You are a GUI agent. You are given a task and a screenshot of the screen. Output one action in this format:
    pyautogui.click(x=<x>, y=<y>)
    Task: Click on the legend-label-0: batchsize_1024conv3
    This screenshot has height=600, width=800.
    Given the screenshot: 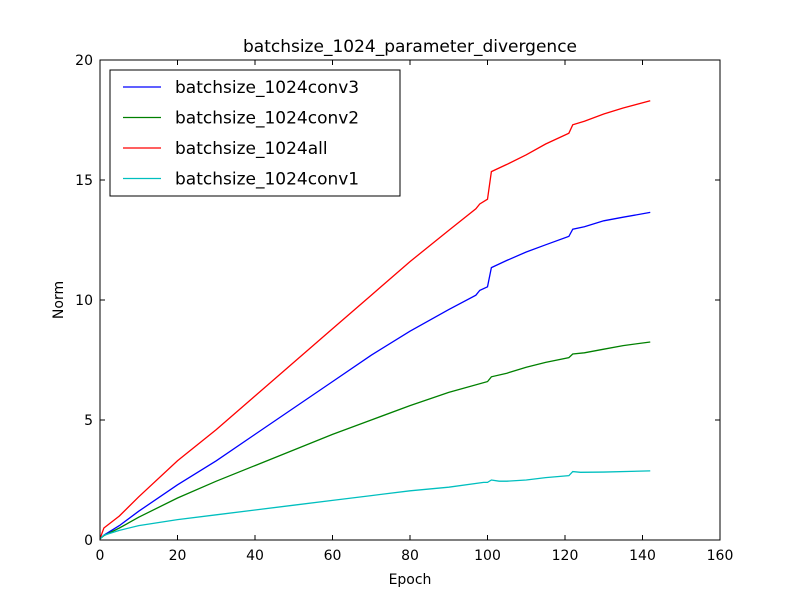 What is the action you would take?
    pyautogui.click(x=267, y=88)
    